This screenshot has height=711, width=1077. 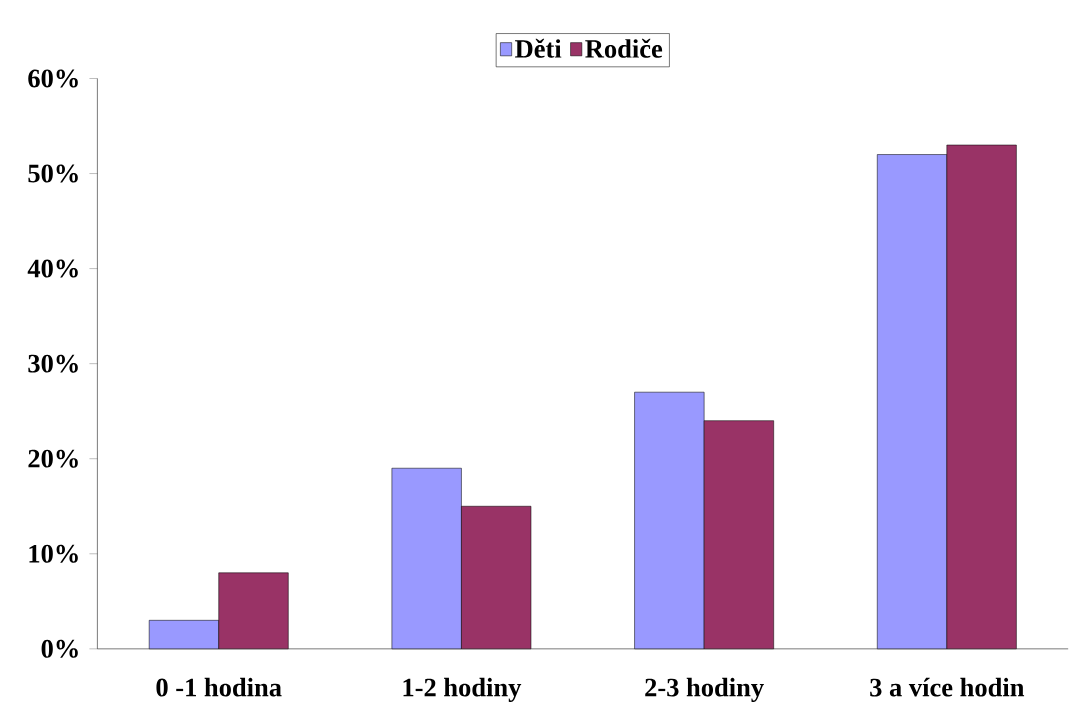 I want to click on x-tick-label: 3 a více hodin, so click(x=947, y=687).